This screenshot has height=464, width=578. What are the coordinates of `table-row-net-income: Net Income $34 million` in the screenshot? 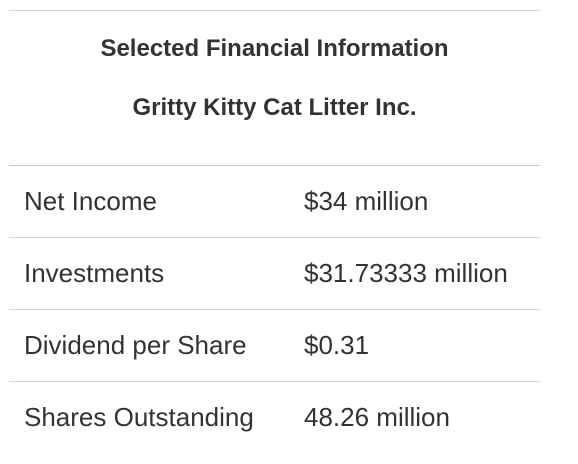 It's located at (274, 202).